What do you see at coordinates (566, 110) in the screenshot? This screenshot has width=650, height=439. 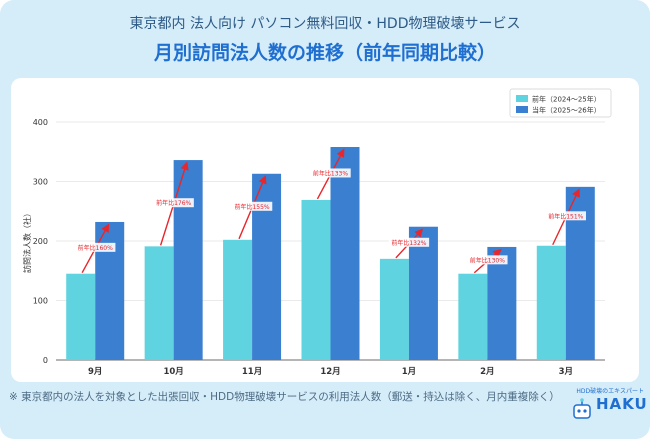 I see `legend-label: 当年（2025～26年）` at bounding box center [566, 110].